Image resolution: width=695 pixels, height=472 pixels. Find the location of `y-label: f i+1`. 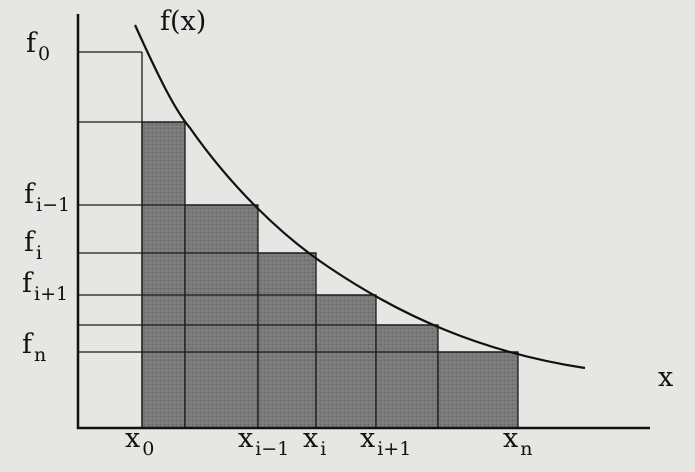

y-label: f i+1 is located at coordinates (45, 286).